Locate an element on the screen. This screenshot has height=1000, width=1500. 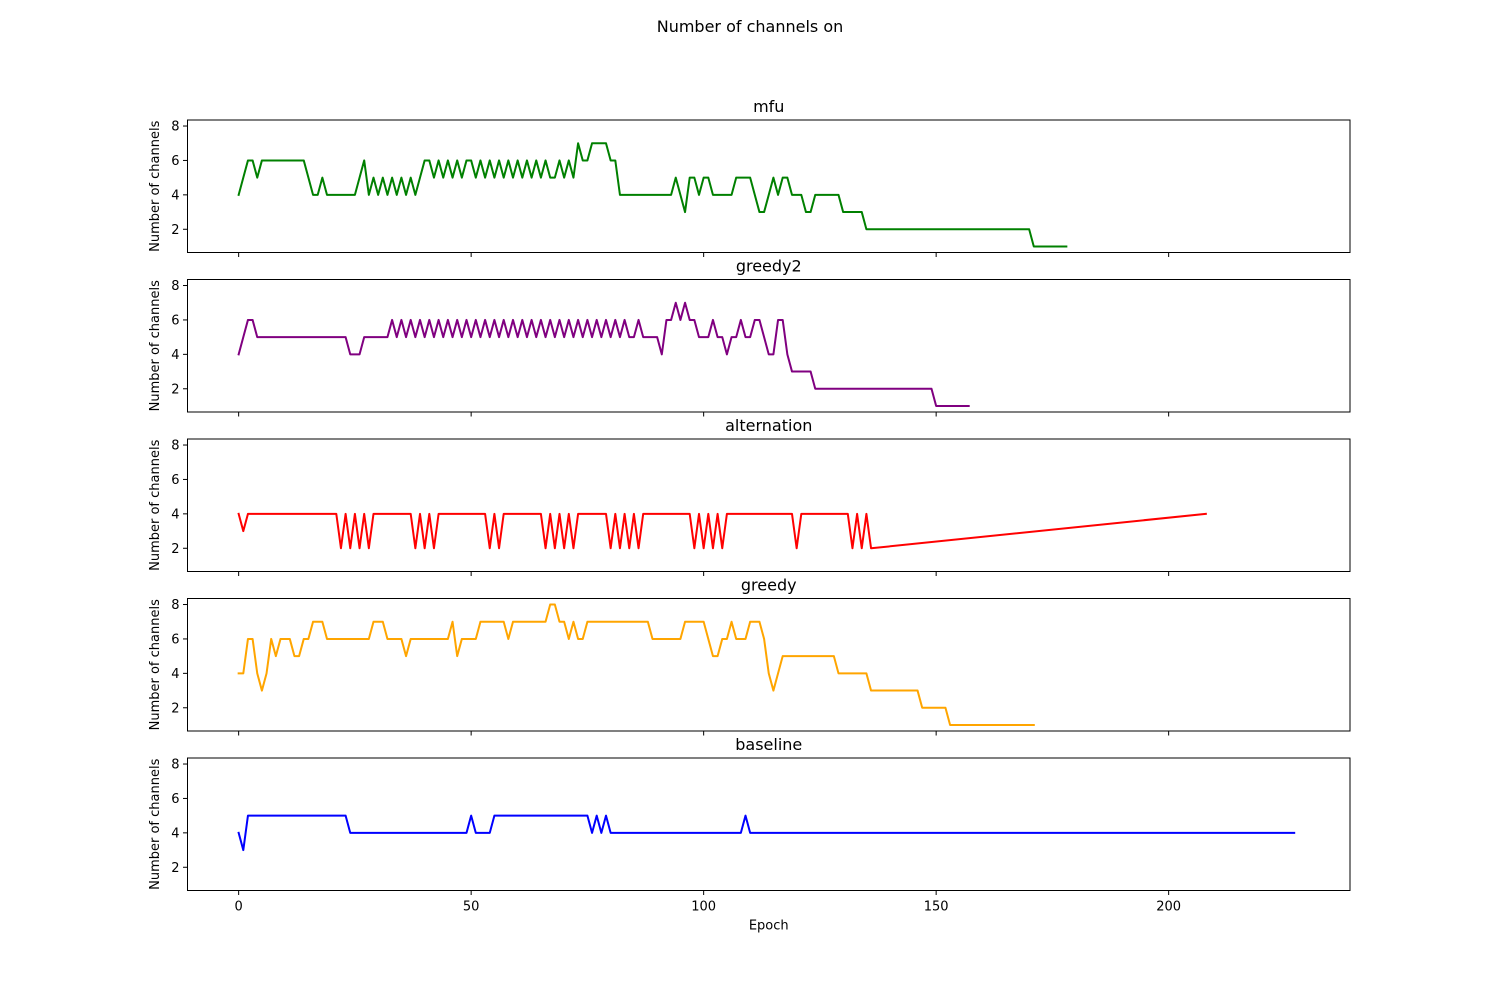
axes-frame-greedy2 is located at coordinates (769, 346).